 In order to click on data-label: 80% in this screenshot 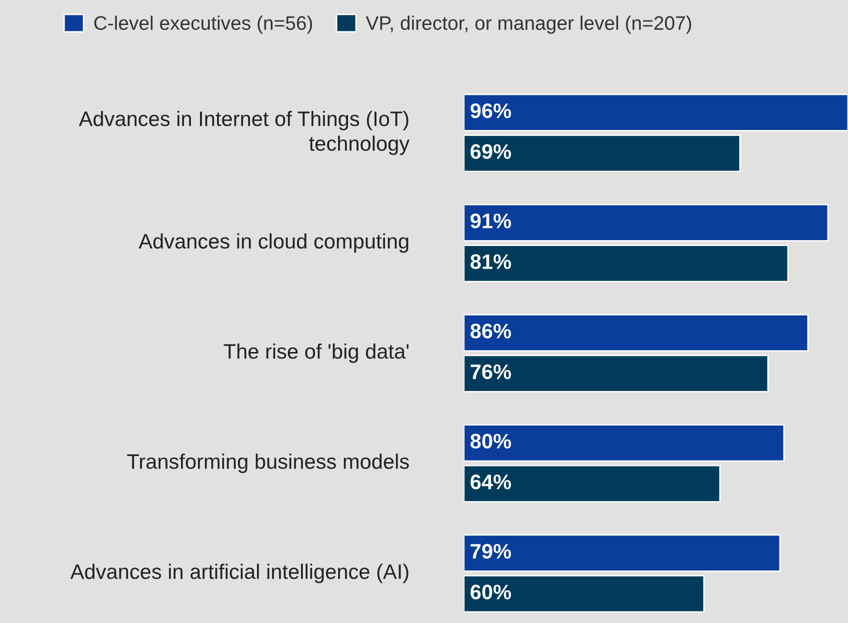, I will do `click(491, 441)`.